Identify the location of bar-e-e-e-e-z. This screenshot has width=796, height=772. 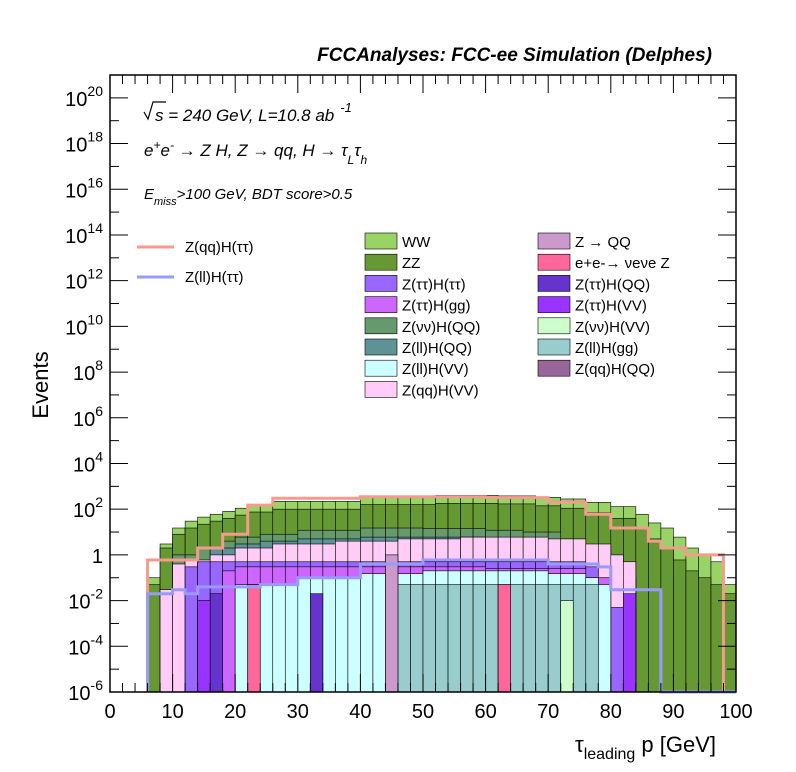
(254, 638).